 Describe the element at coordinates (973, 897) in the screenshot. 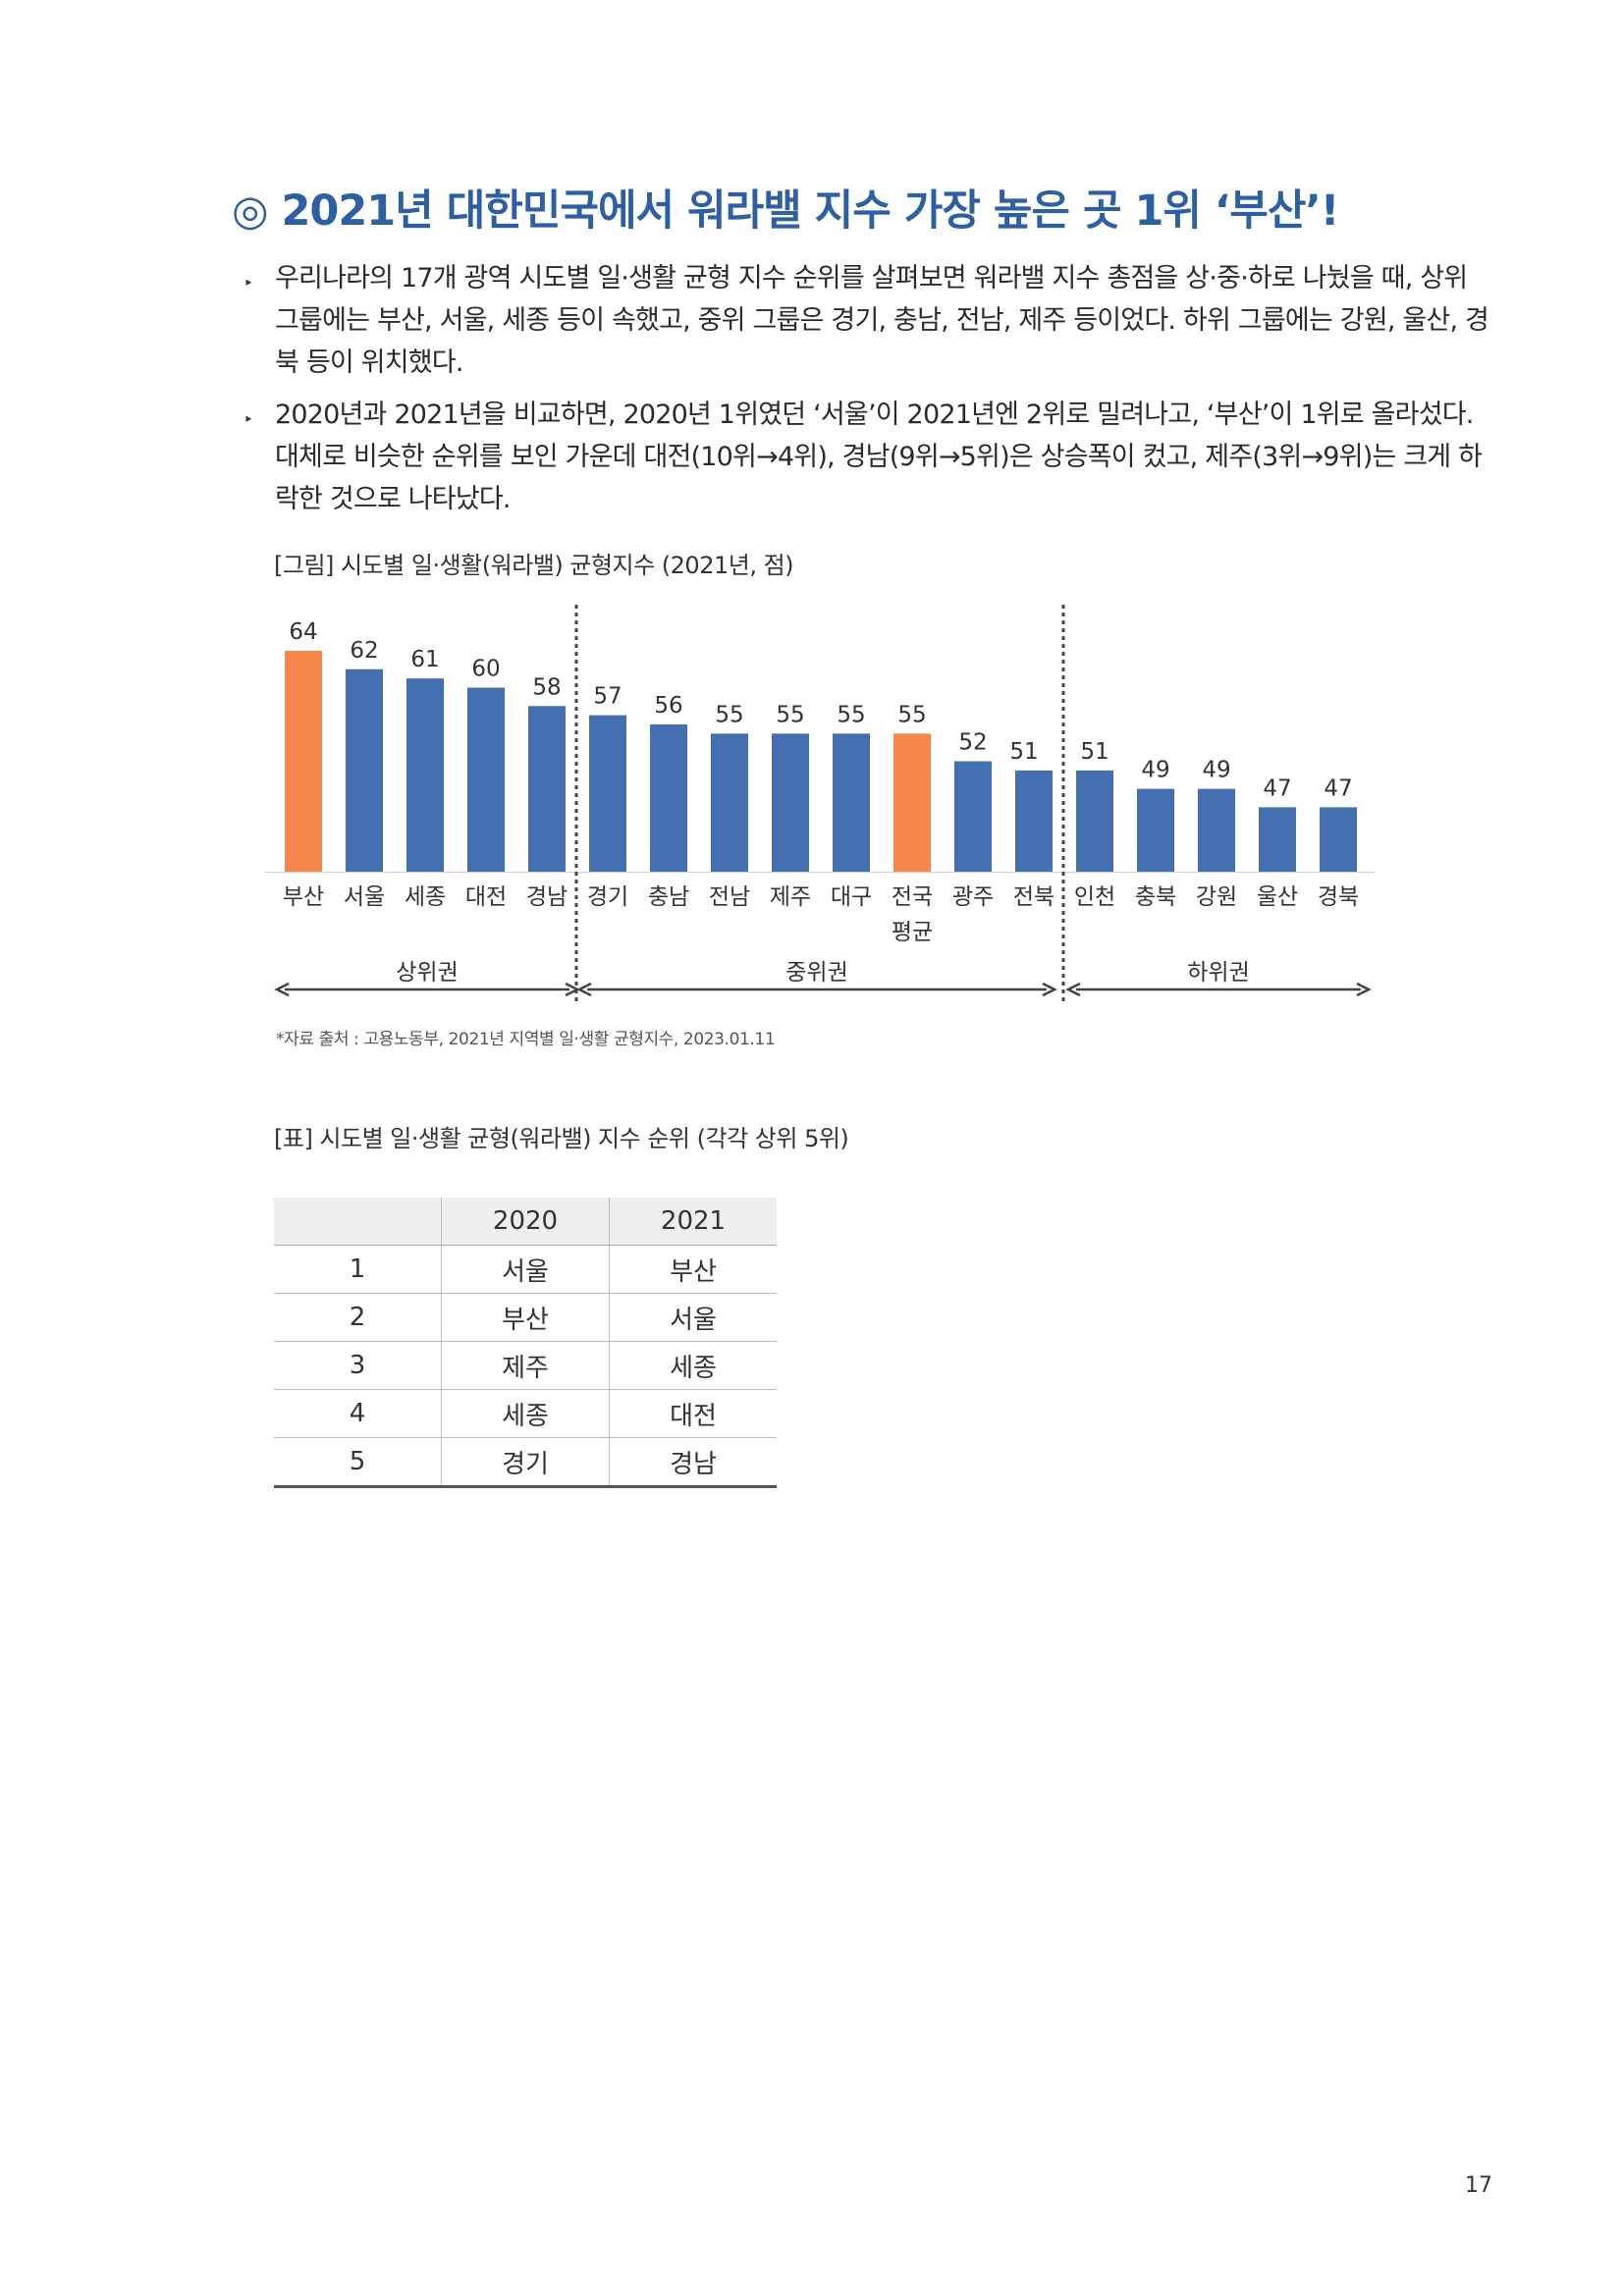

I see `category-label: 광주` at that location.